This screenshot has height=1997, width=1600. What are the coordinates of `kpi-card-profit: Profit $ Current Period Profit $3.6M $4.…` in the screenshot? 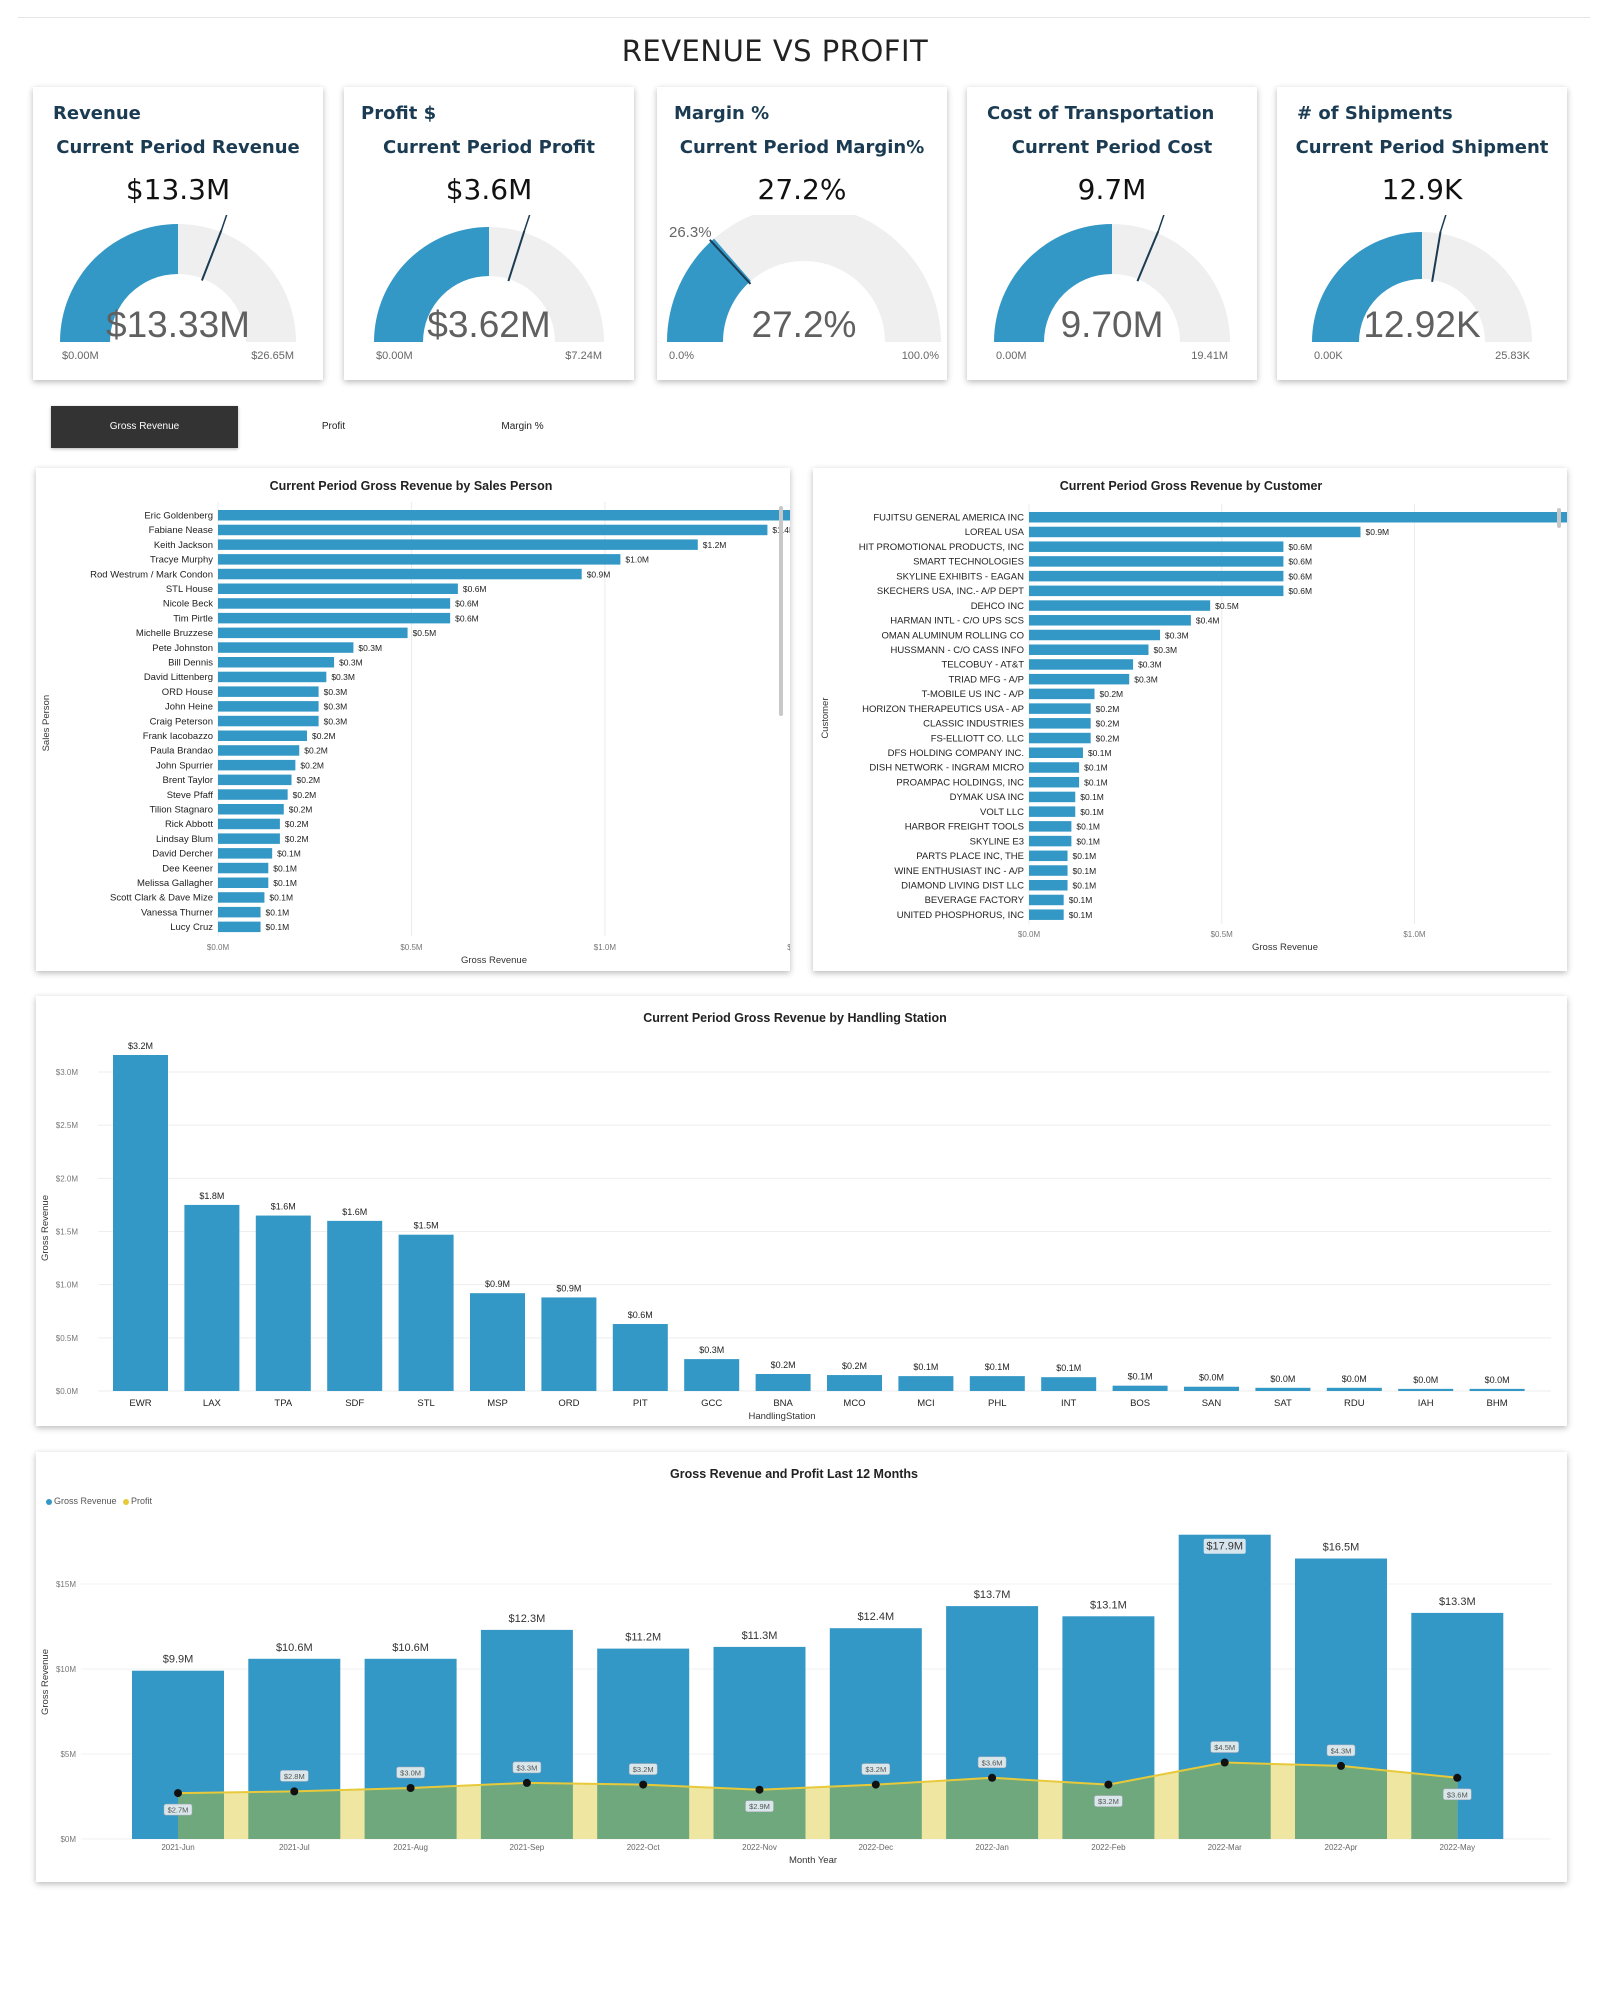 It's located at (489, 233).